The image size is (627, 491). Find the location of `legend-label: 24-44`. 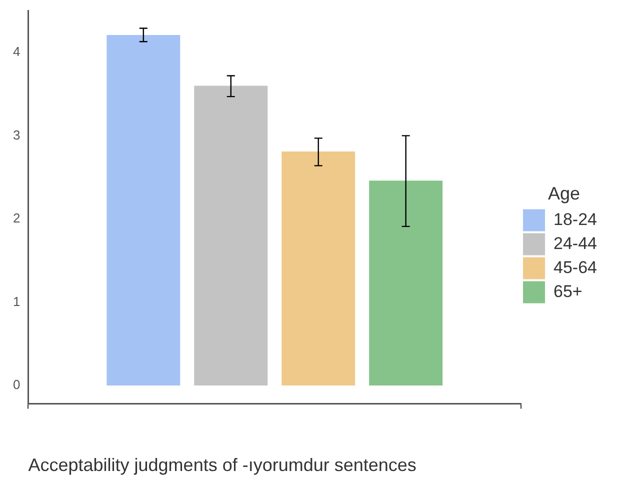

legend-label: 24-44 is located at coordinates (576, 243).